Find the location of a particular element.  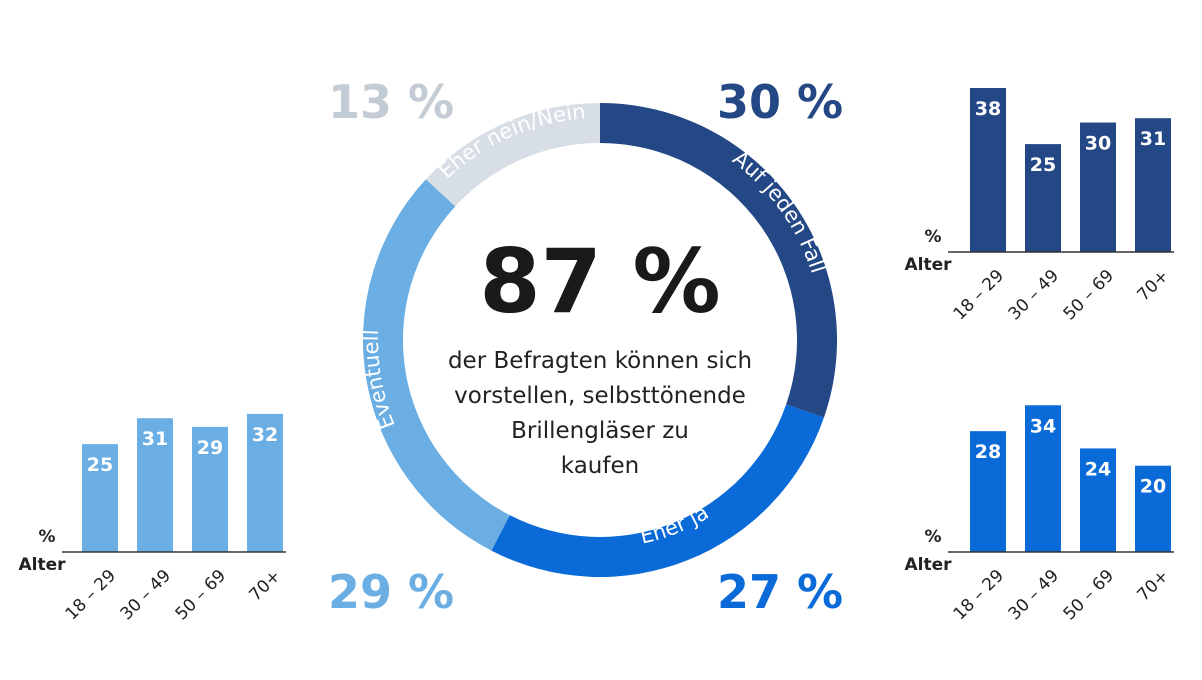

bar-value-eventuell-1: 25 is located at coordinates (100, 465).